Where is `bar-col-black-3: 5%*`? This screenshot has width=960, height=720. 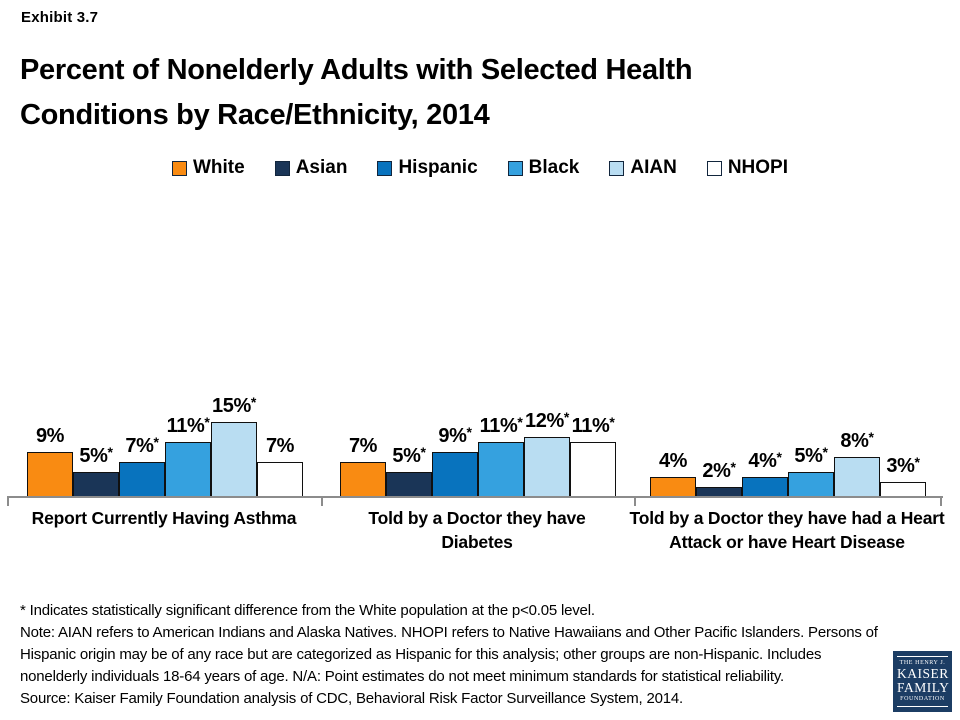 bar-col-black-3: 5%* is located at coordinates (811, 437).